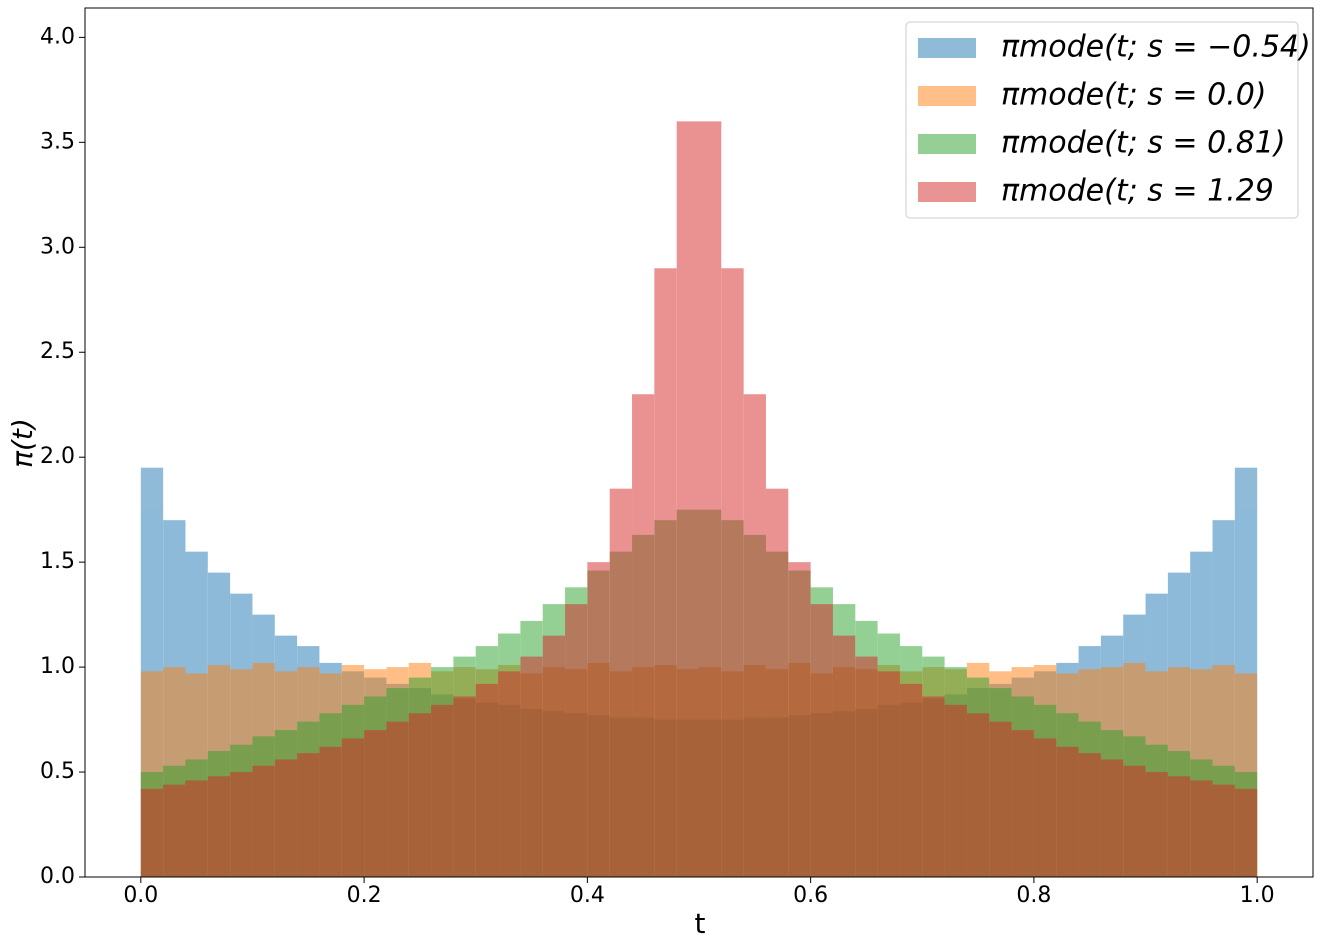 This screenshot has height=947, width=1320. I want to click on x-tick-label: 0.6, so click(810, 895).